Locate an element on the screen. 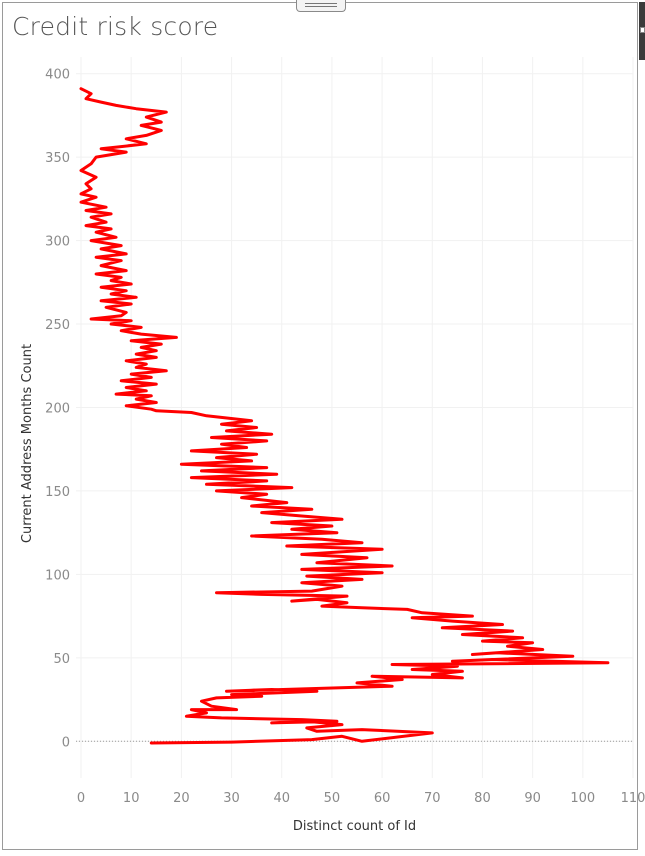  y-tick-label: 350 is located at coordinates (57, 158).